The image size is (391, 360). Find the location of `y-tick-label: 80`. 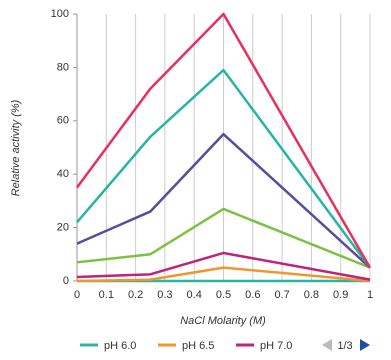

y-tick-label: 80 is located at coordinates (63, 67).